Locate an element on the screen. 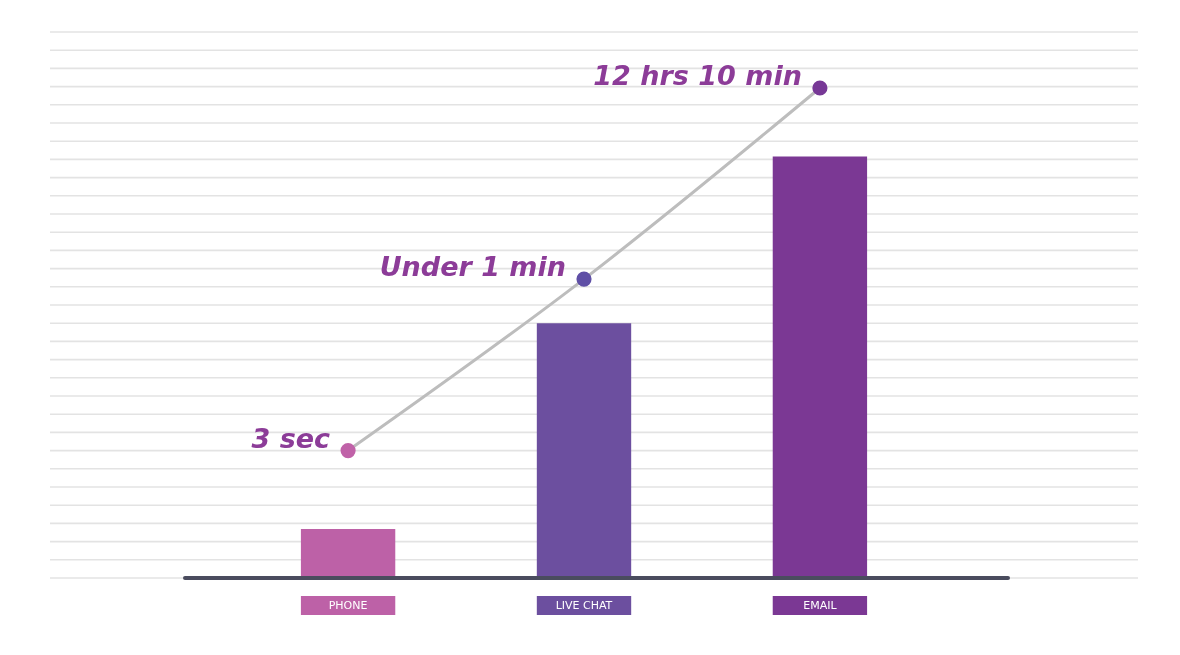  x-tick-label: PHONE is located at coordinates (348, 605).